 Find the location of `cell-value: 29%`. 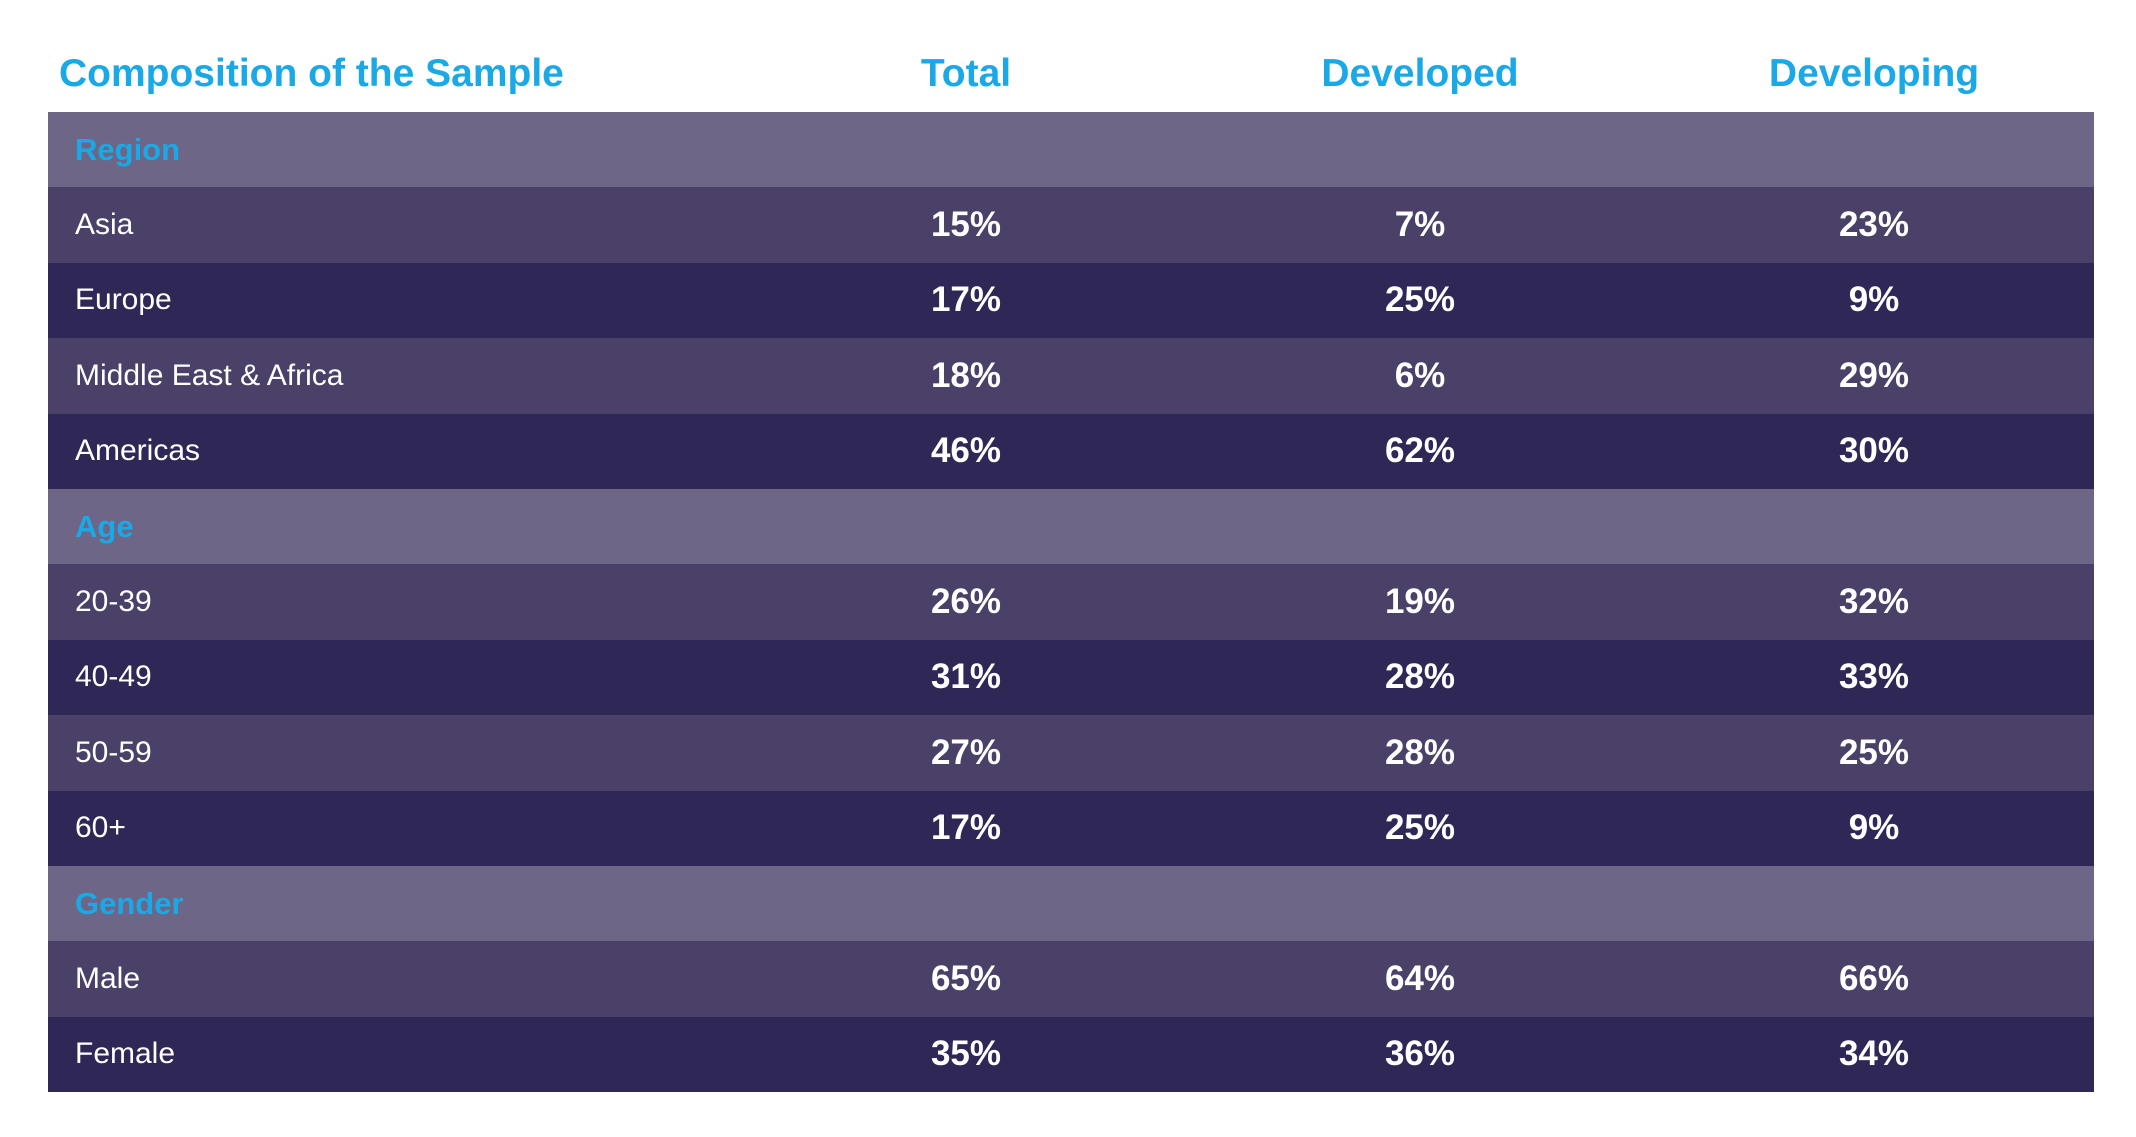

cell-value: 29% is located at coordinates (1874, 375).